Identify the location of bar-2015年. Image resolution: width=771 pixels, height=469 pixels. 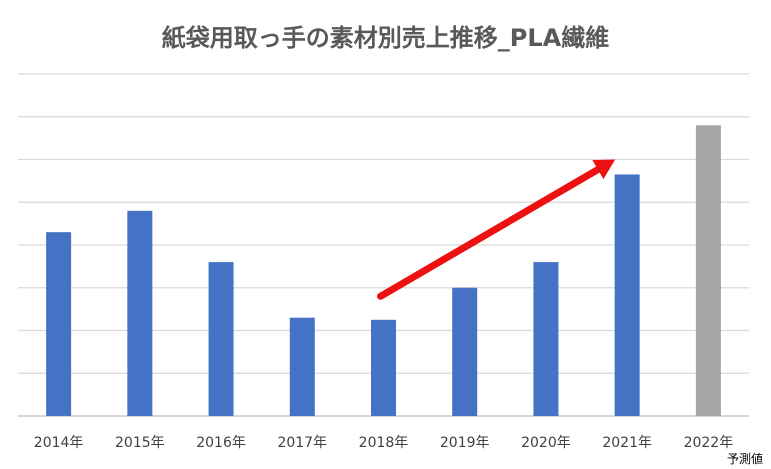
(140, 313).